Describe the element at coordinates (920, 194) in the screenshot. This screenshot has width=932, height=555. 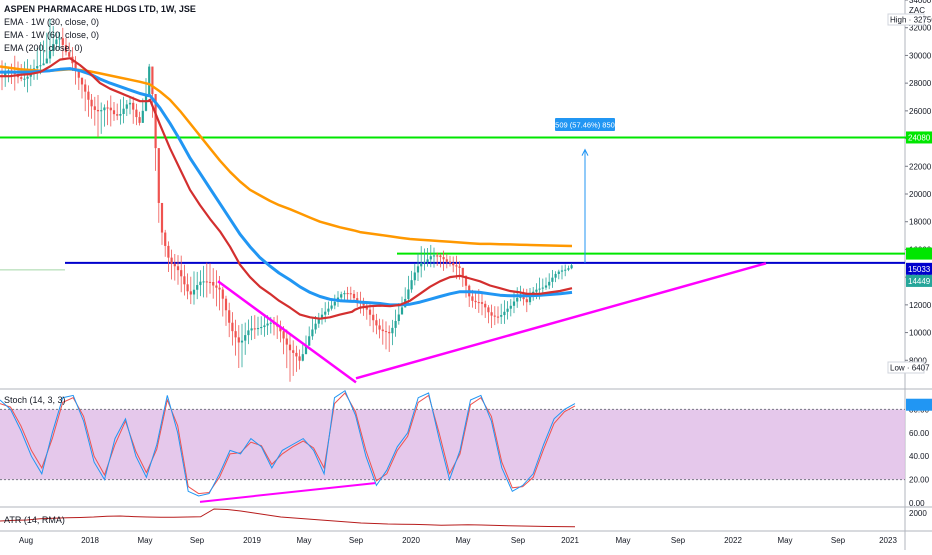
I see `price-tick-label: 20000` at that location.